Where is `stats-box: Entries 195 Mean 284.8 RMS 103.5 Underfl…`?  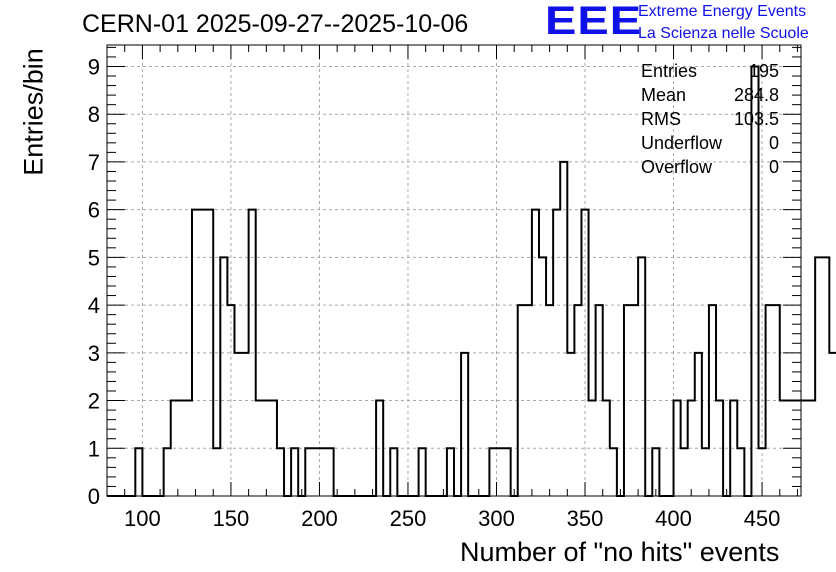
stats-box: Entries 195 Mean 284.8 RMS 103.5 Underfl… is located at coordinates (710, 120).